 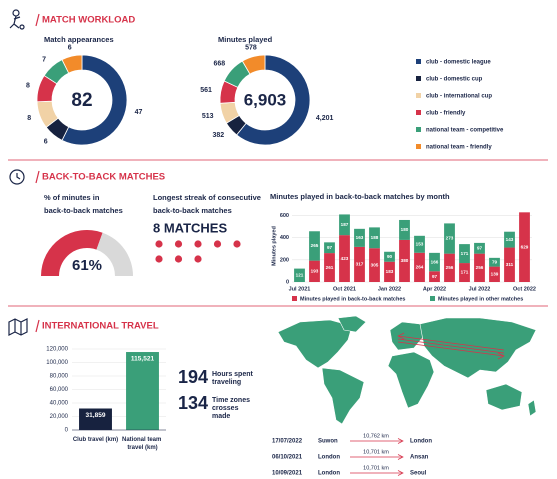 What do you see at coordinates (284, 216) in the screenshot?
I see `y-tick-label: 600` at bounding box center [284, 216].